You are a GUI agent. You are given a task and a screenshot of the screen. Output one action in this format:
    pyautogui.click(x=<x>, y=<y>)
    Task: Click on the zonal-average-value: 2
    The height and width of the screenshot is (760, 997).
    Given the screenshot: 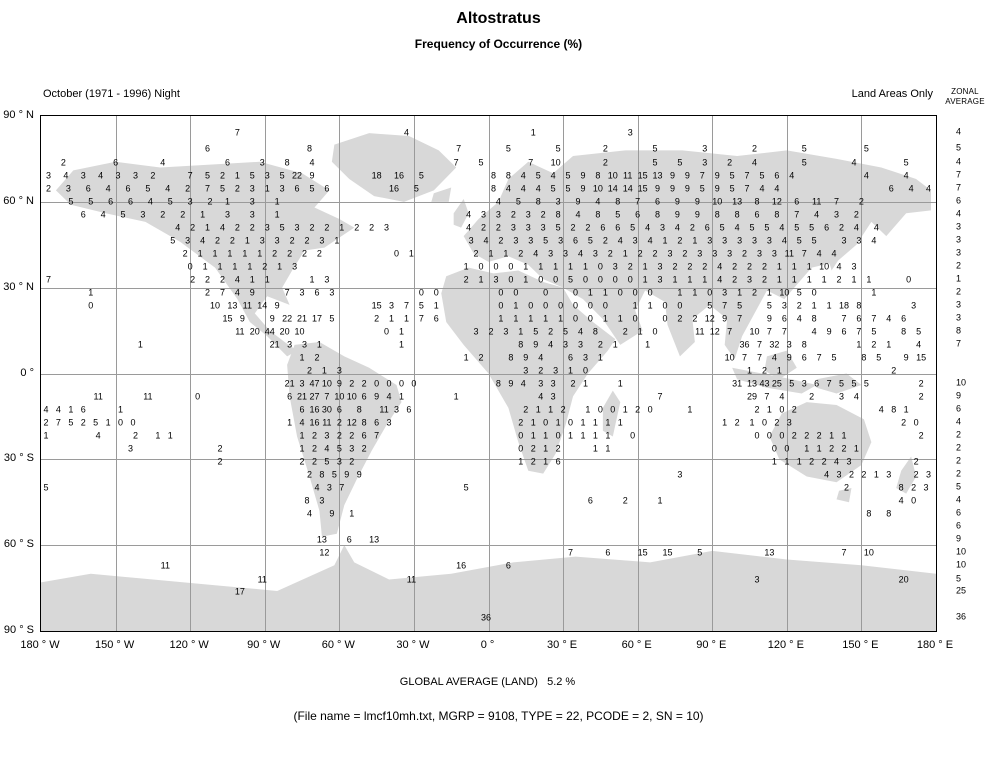 What is the action you would take?
    pyautogui.click(x=959, y=434)
    